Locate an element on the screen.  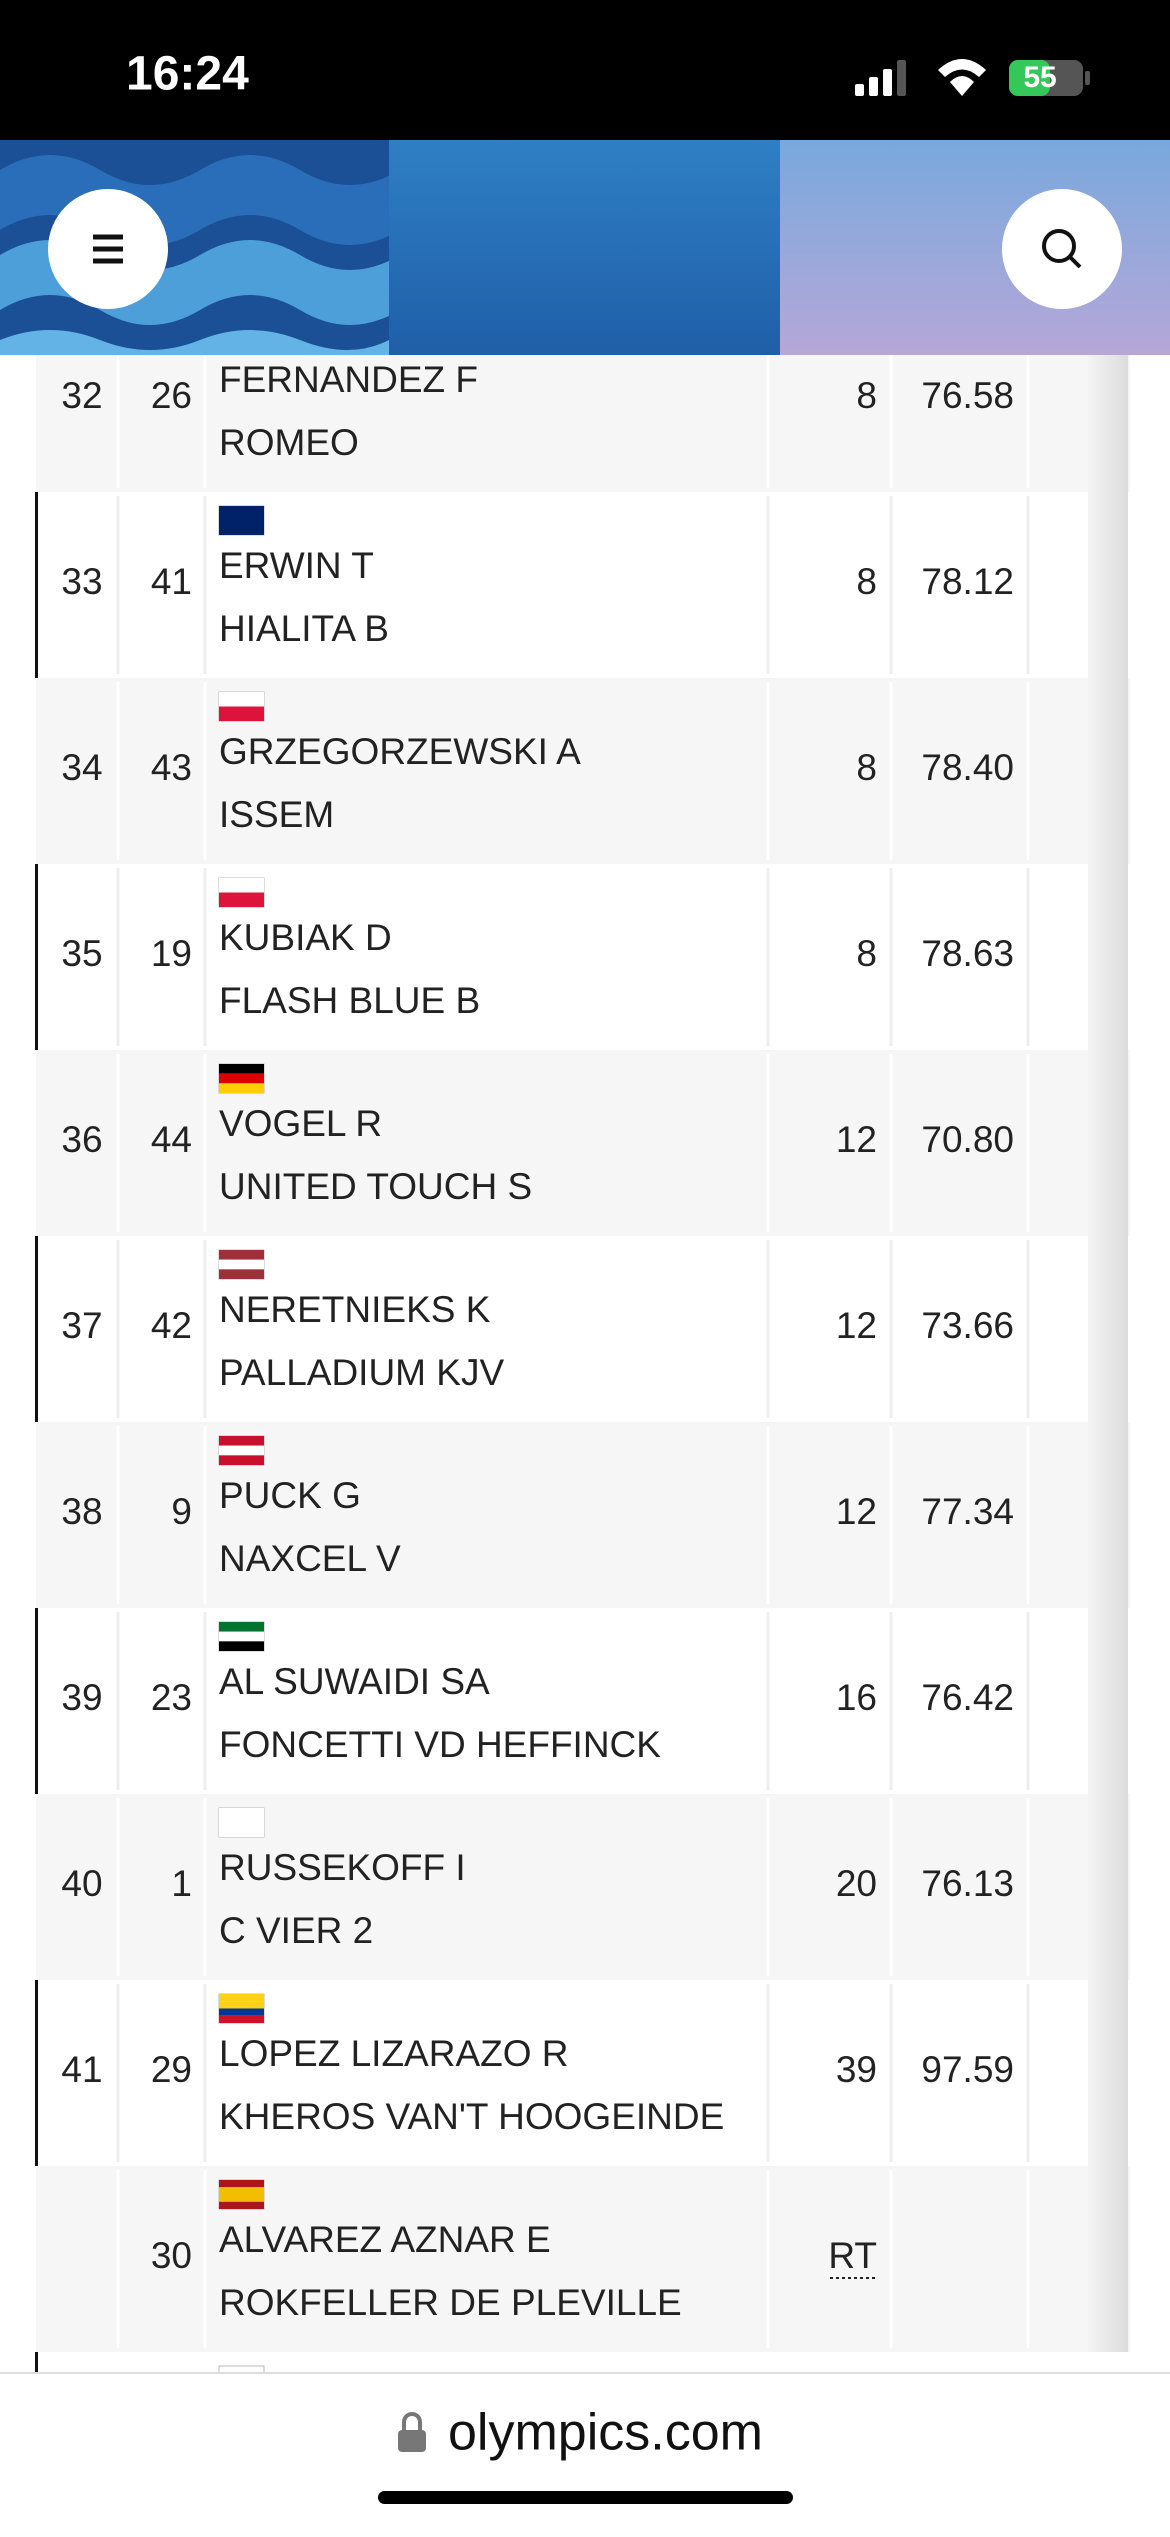
rank: 35 is located at coordinates (81, 953).